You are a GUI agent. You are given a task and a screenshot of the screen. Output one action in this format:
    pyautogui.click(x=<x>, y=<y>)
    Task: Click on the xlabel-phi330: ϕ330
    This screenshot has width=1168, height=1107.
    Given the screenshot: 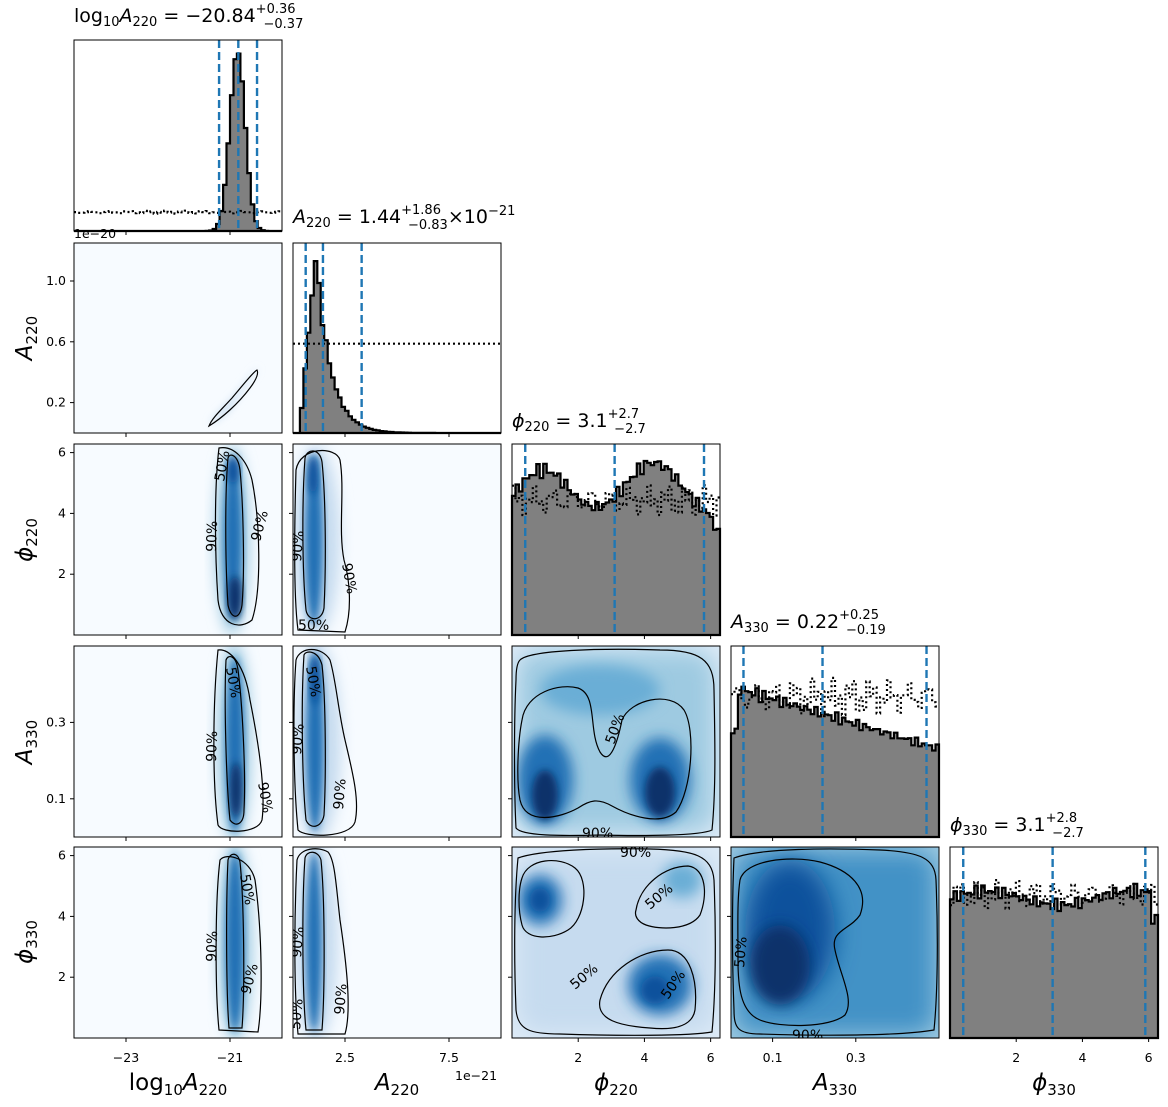 What is the action you would take?
    pyautogui.click(x=1054, y=1084)
    